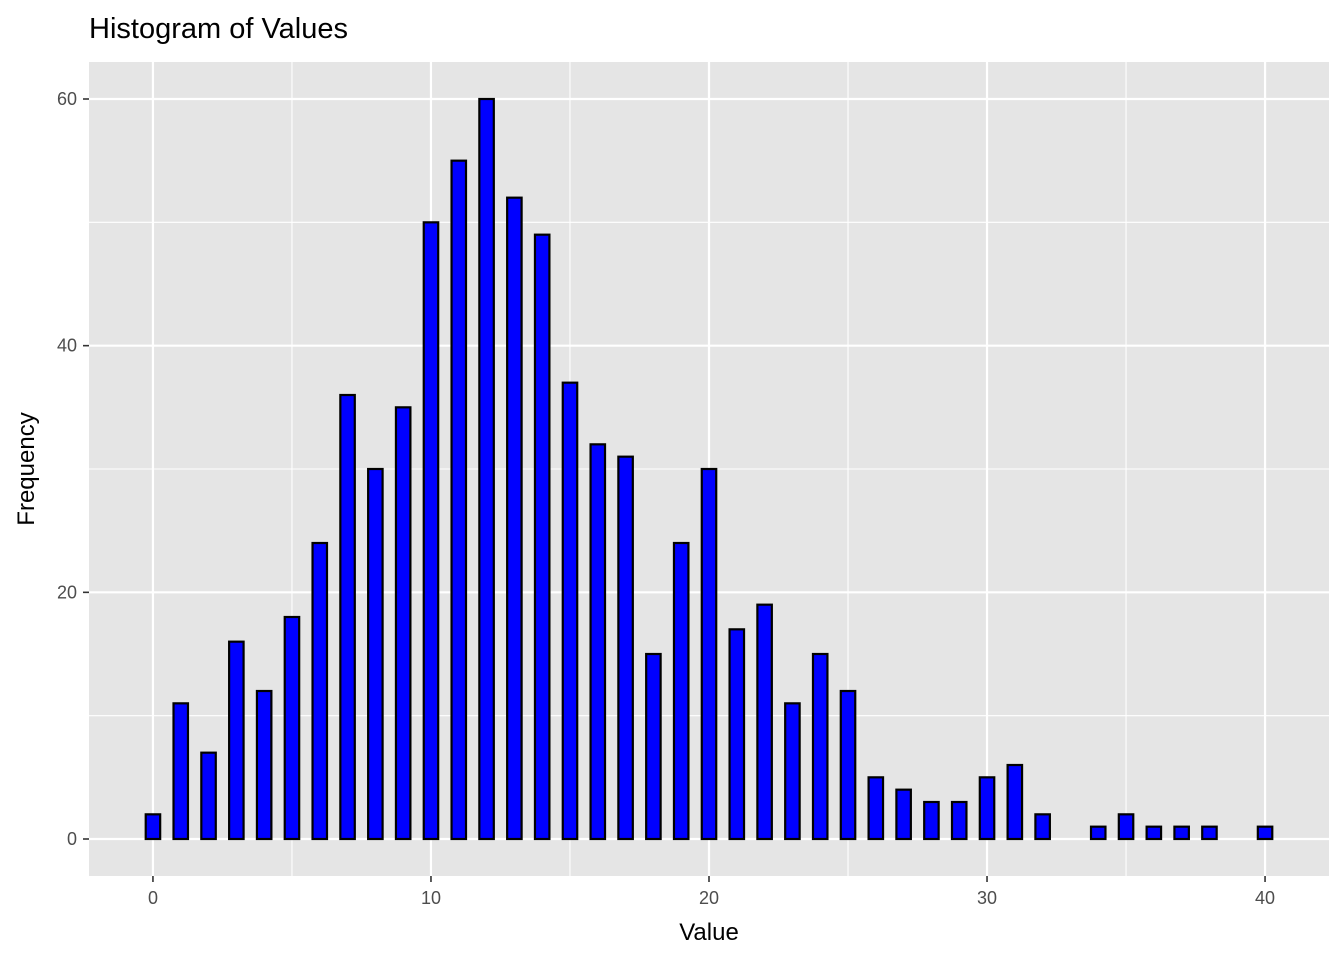 Image resolution: width=1344 pixels, height=960 pixels. What do you see at coordinates (26, 468) in the screenshot?
I see `y-axis-title: Frequency` at bounding box center [26, 468].